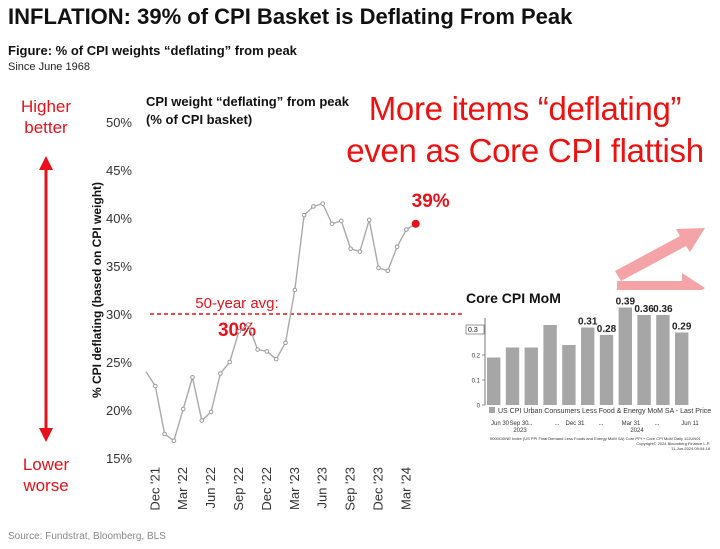  I want to click on inset-x-tick: Jun 11, so click(690, 424).